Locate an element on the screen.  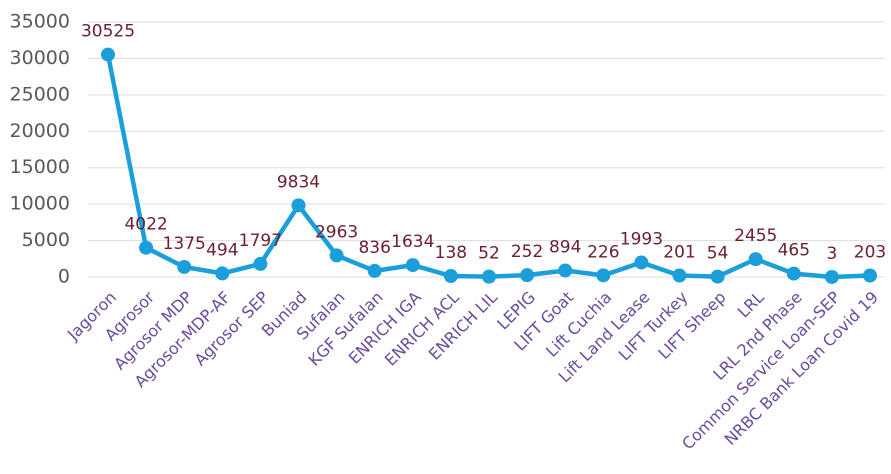
data-label: 9834 is located at coordinates (298, 182).